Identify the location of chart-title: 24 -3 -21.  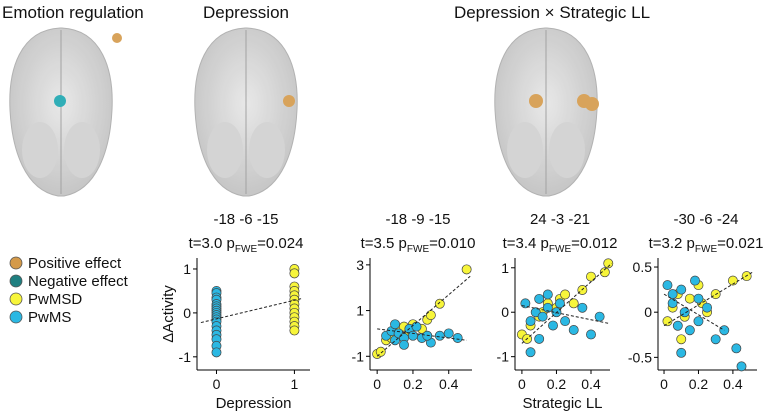
(560, 219).